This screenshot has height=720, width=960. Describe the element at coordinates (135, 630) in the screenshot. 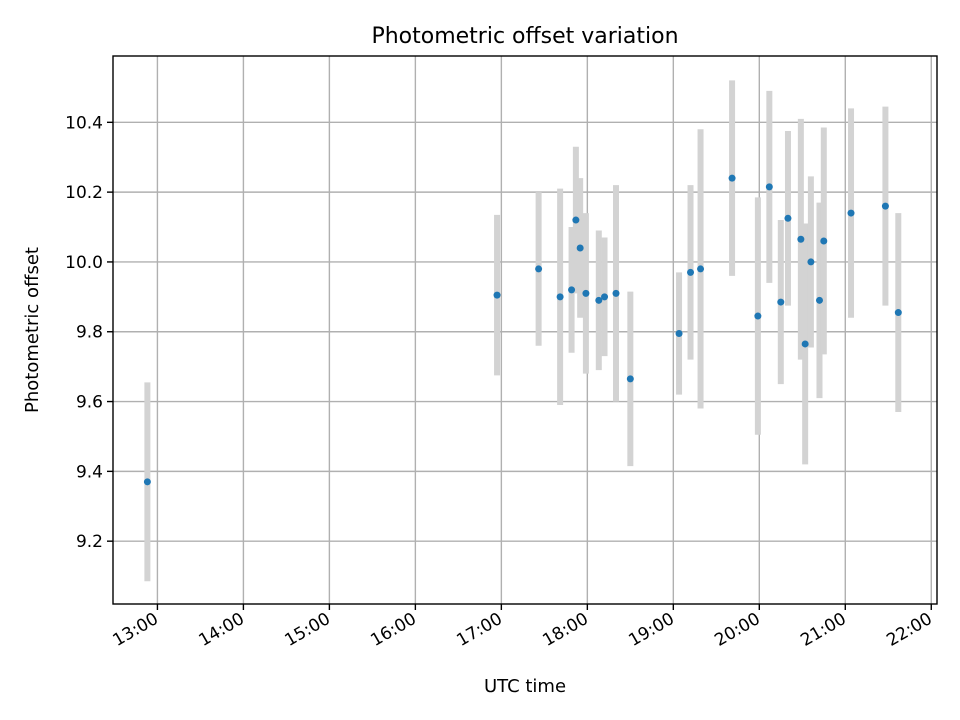

I see `x-tick-label: 13:00` at that location.